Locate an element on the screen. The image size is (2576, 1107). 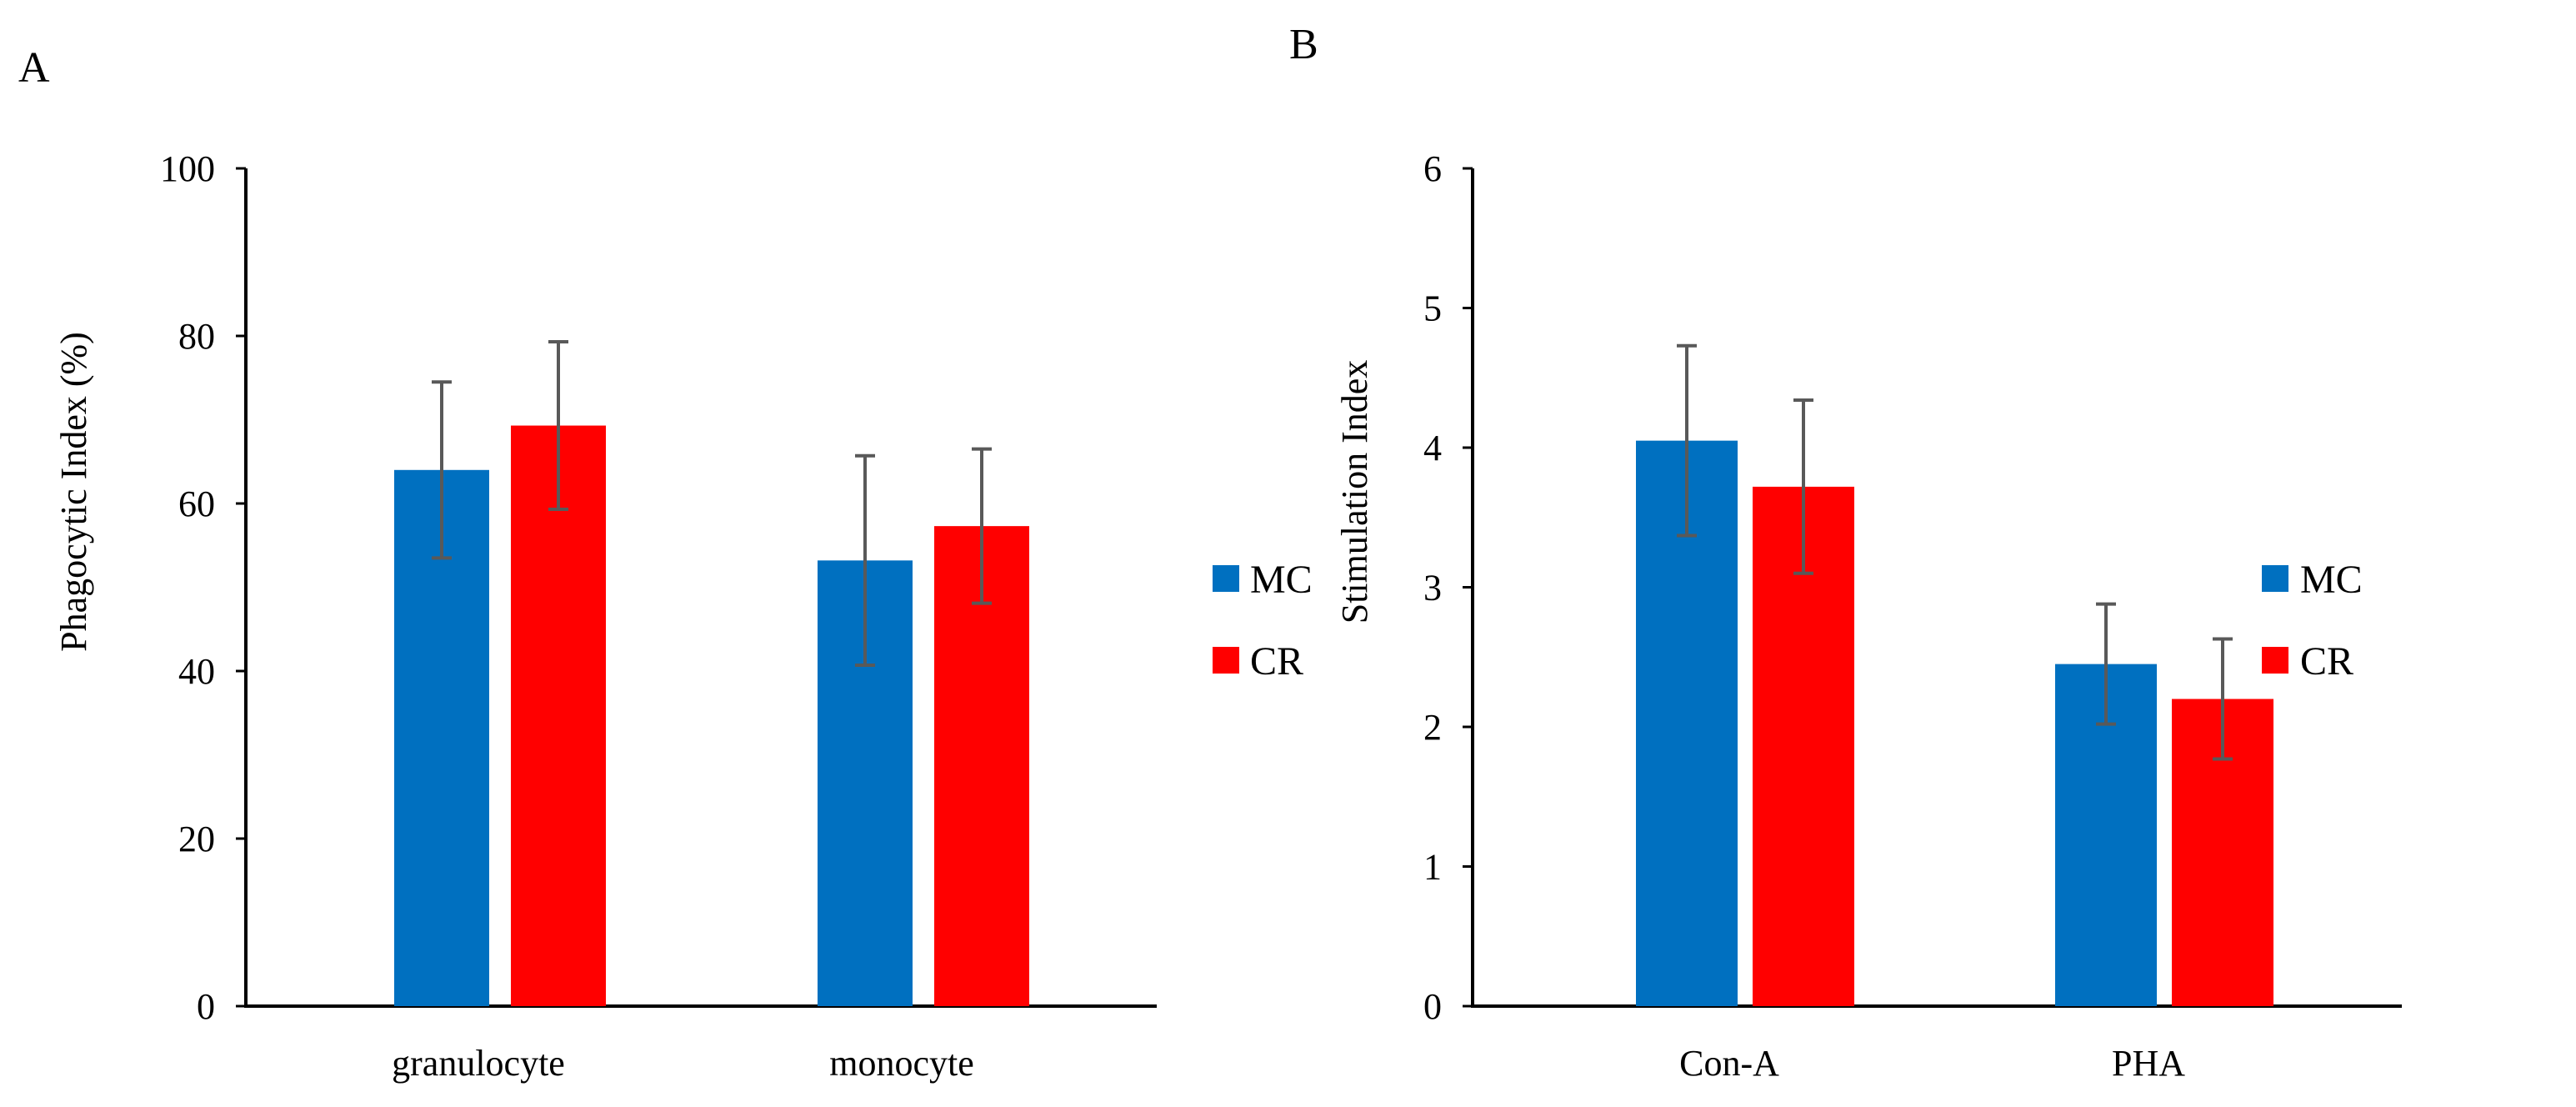
y-tick-label: 4 is located at coordinates (1432, 448).